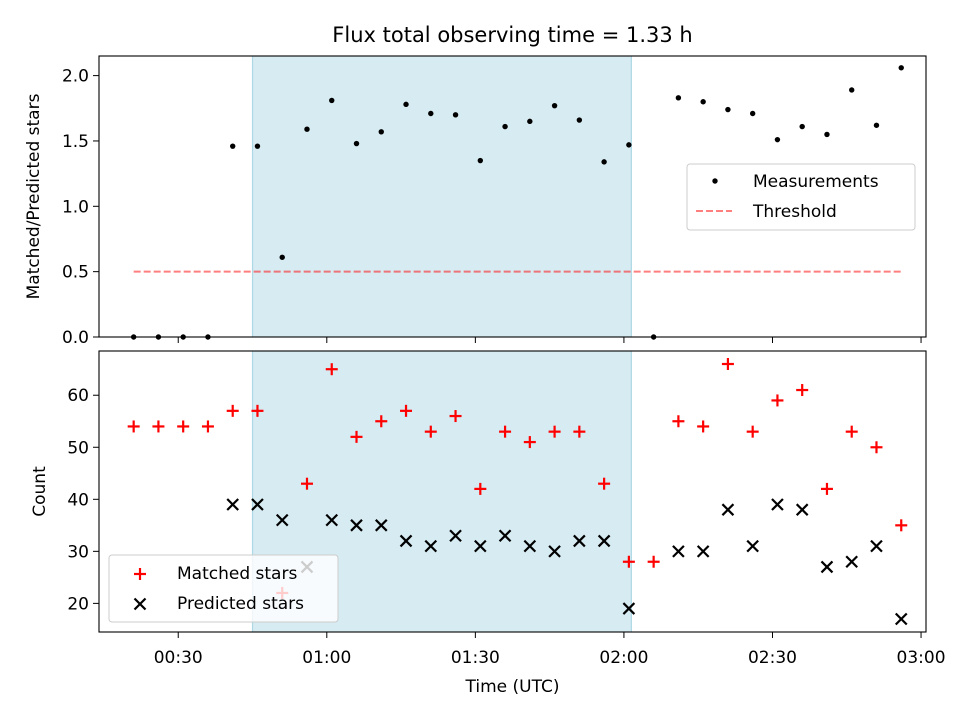  I want to click on legend-predicted-cross, so click(140, 604).